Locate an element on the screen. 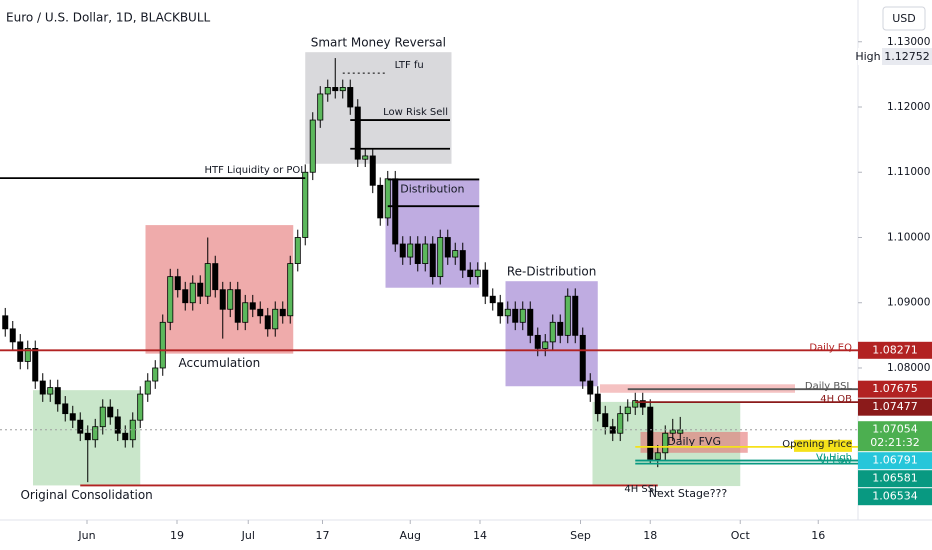 Image resolution: width=932 pixels, height=550 pixels. level-label: Daily BSL is located at coordinates (829, 386).